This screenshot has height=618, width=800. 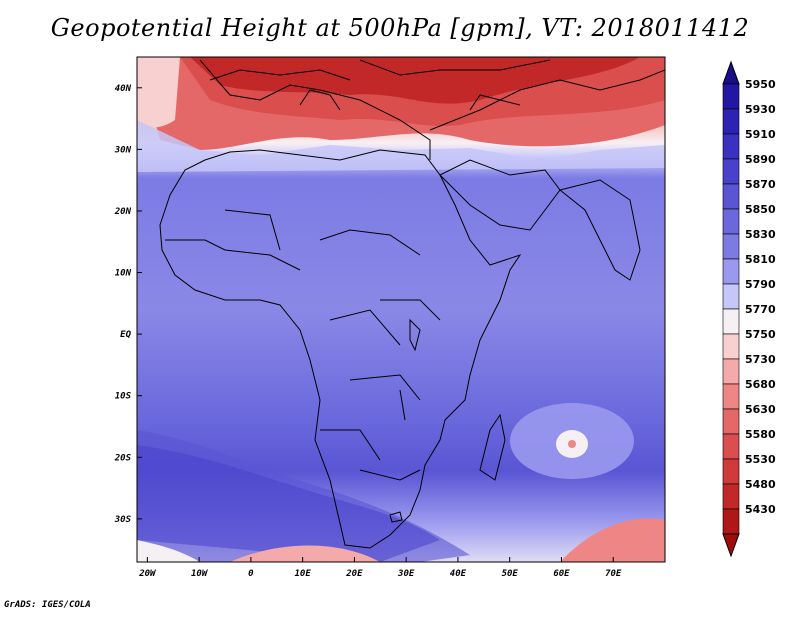 I want to click on colorbar-level-label: 5630, so click(x=760, y=409).